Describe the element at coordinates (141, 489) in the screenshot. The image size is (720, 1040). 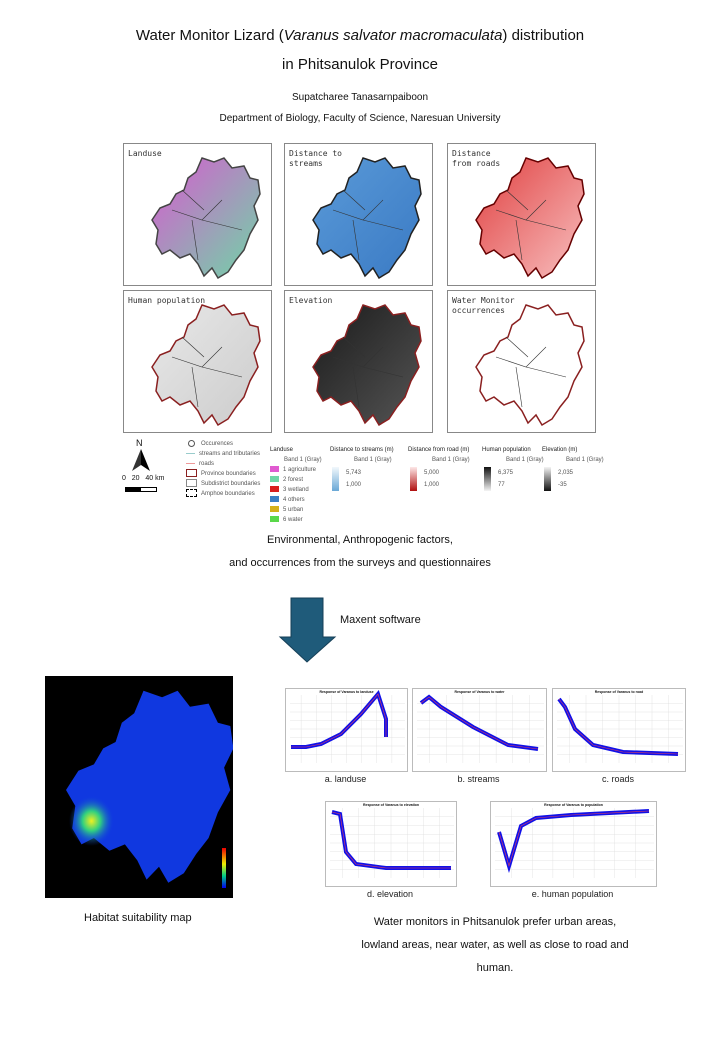
I see `scale-bar` at that location.